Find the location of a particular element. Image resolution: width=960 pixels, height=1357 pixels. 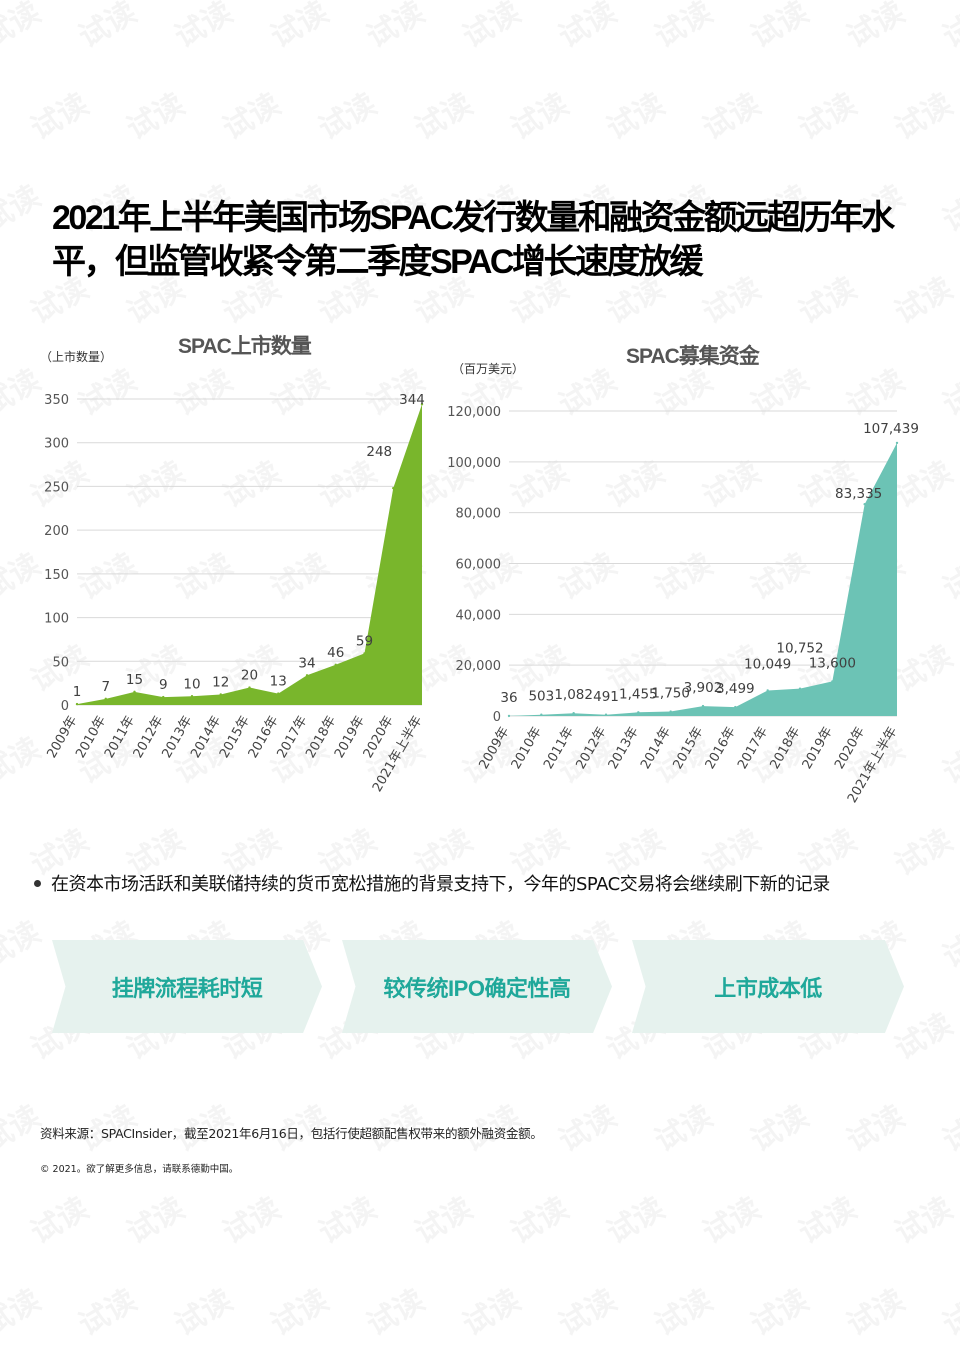

chart-2-unit-label: （百万美元） is located at coordinates (488, 369).